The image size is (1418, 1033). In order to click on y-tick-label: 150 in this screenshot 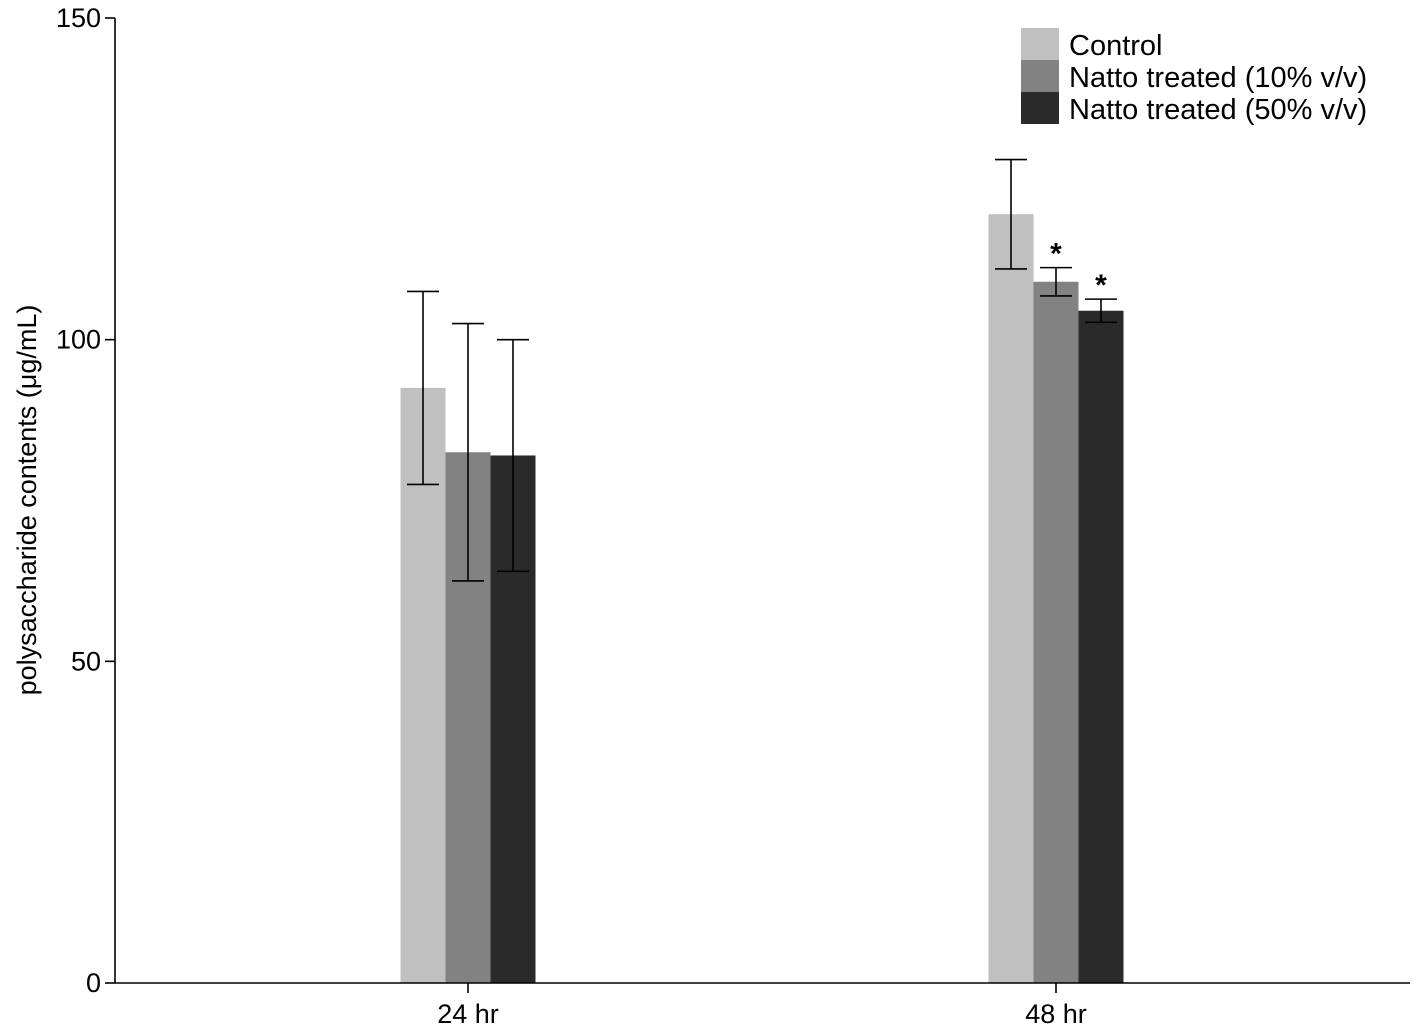, I will do `click(78, 18)`.